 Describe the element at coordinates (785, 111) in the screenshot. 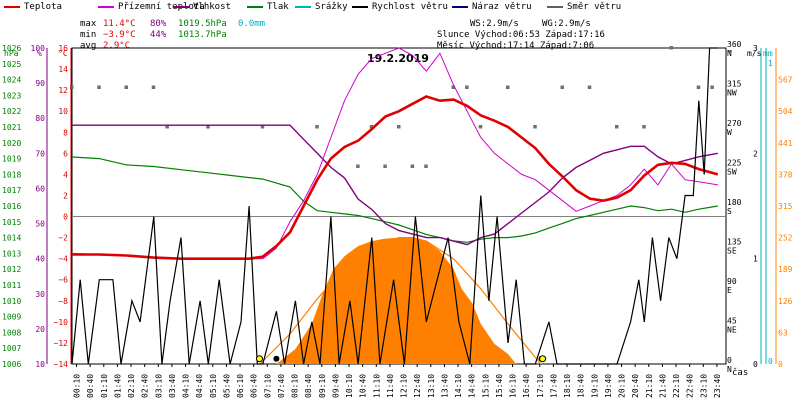

I see `solar-tick-label: 504` at that location.